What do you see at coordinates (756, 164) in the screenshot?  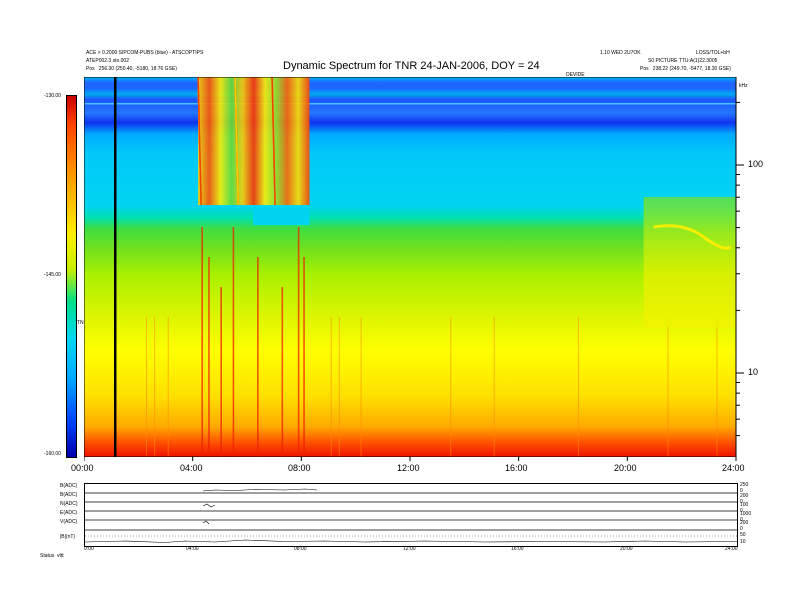 I see `frequency-tick-100: 100` at bounding box center [756, 164].